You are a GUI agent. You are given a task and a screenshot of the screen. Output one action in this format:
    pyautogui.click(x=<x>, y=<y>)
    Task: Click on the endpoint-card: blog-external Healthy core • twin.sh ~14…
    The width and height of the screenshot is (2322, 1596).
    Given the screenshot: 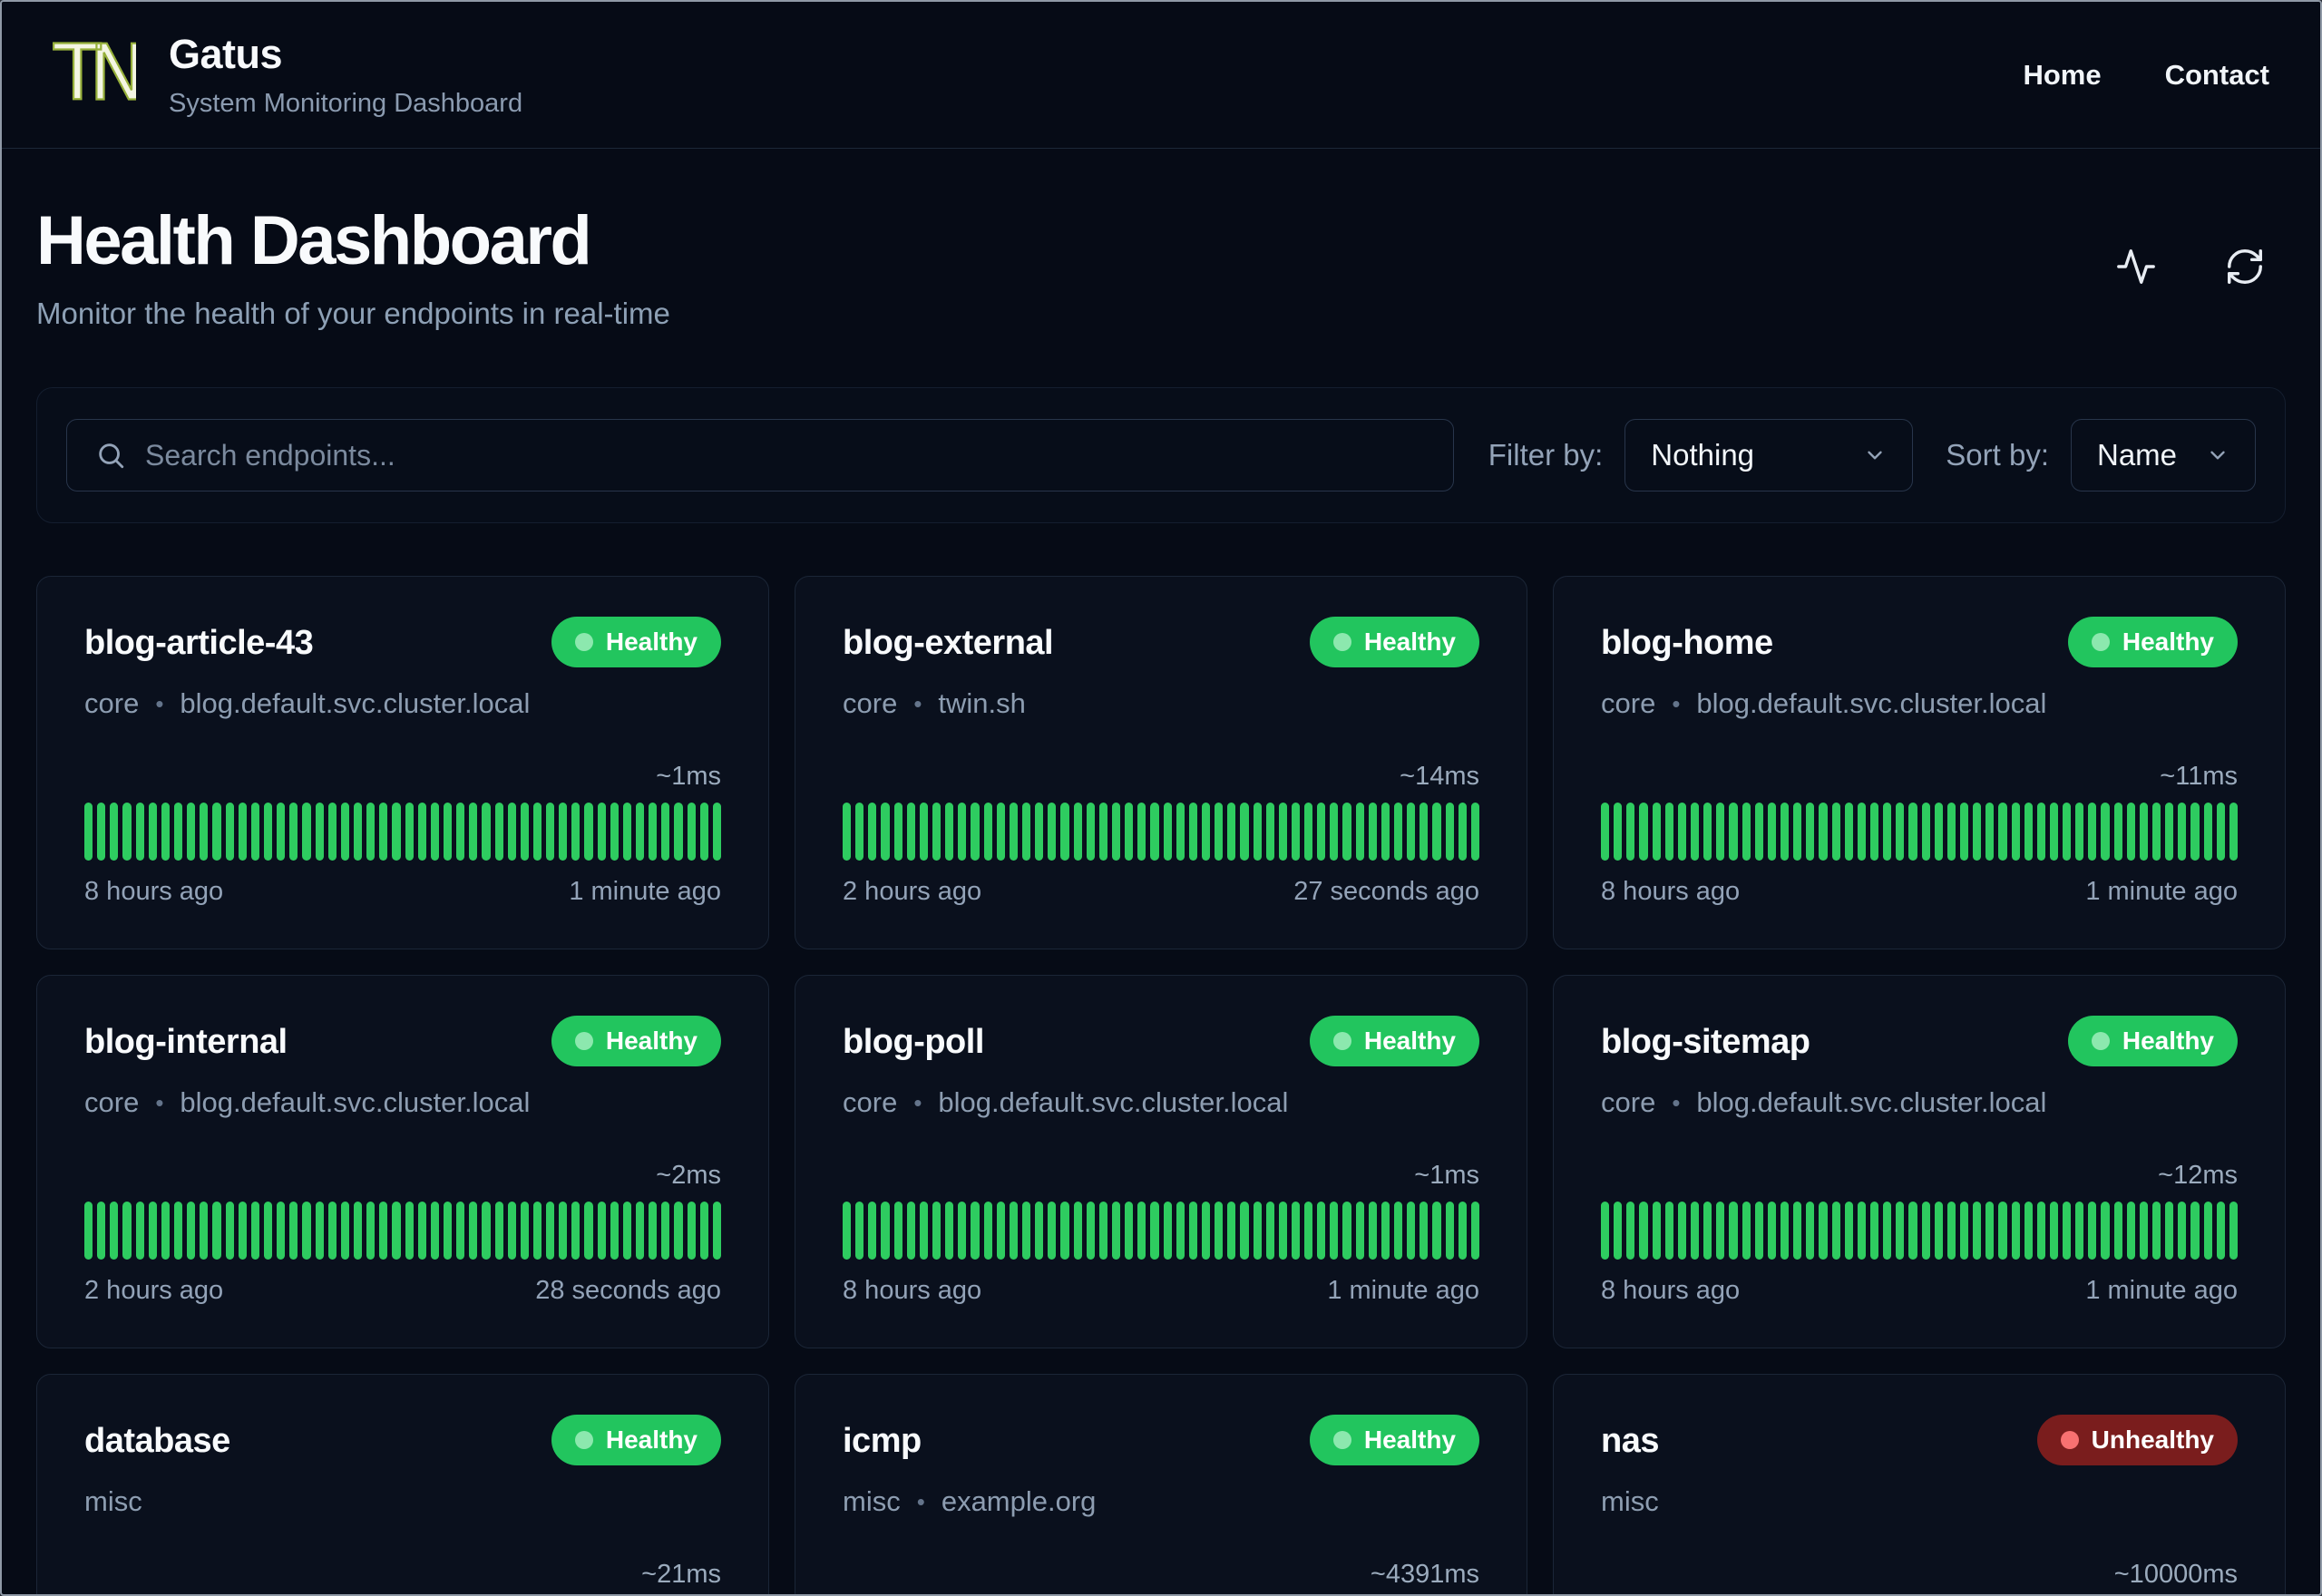 What is the action you would take?
    pyautogui.click(x=1161, y=762)
    